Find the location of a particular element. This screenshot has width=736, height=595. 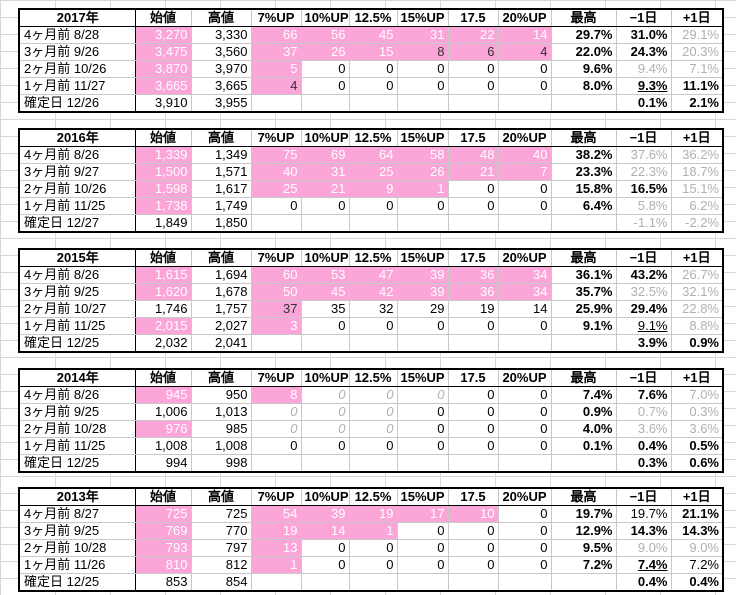

value-cell: 6.4% is located at coordinates (583, 206).